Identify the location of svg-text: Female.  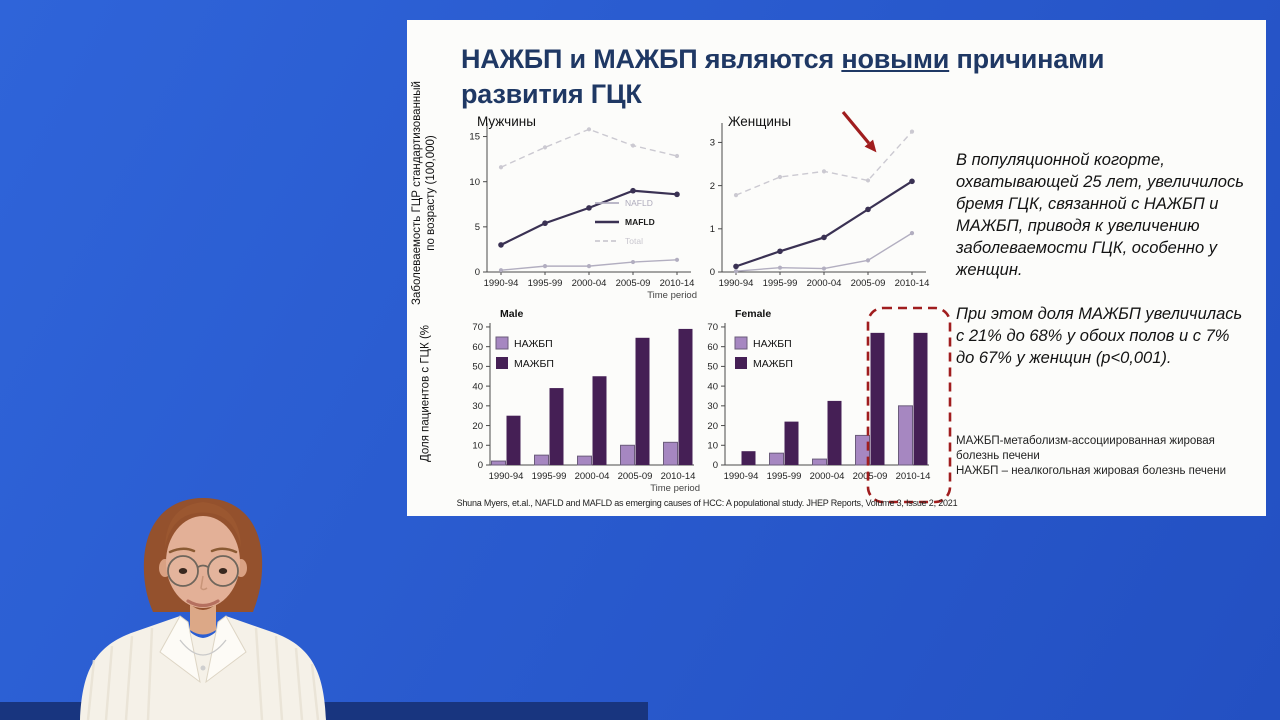
(753, 314).